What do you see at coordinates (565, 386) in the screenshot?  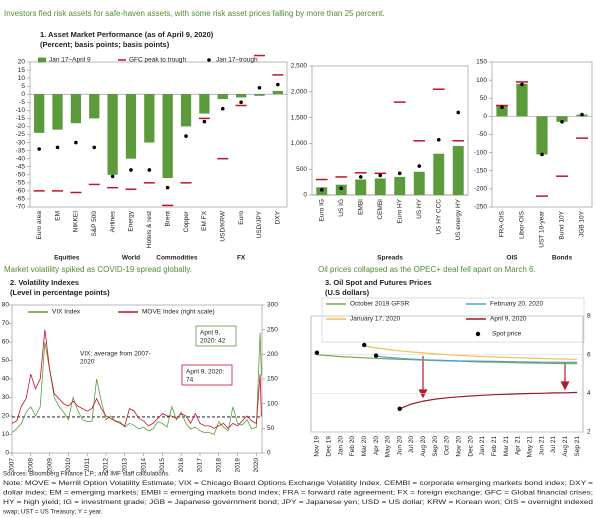 I see `arrow-head` at bounding box center [565, 386].